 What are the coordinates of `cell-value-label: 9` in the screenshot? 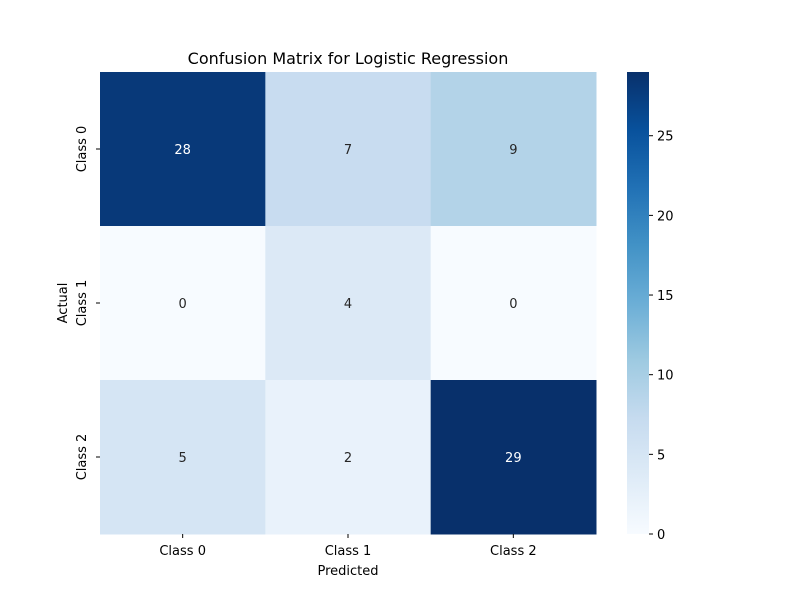 It's located at (513, 150).